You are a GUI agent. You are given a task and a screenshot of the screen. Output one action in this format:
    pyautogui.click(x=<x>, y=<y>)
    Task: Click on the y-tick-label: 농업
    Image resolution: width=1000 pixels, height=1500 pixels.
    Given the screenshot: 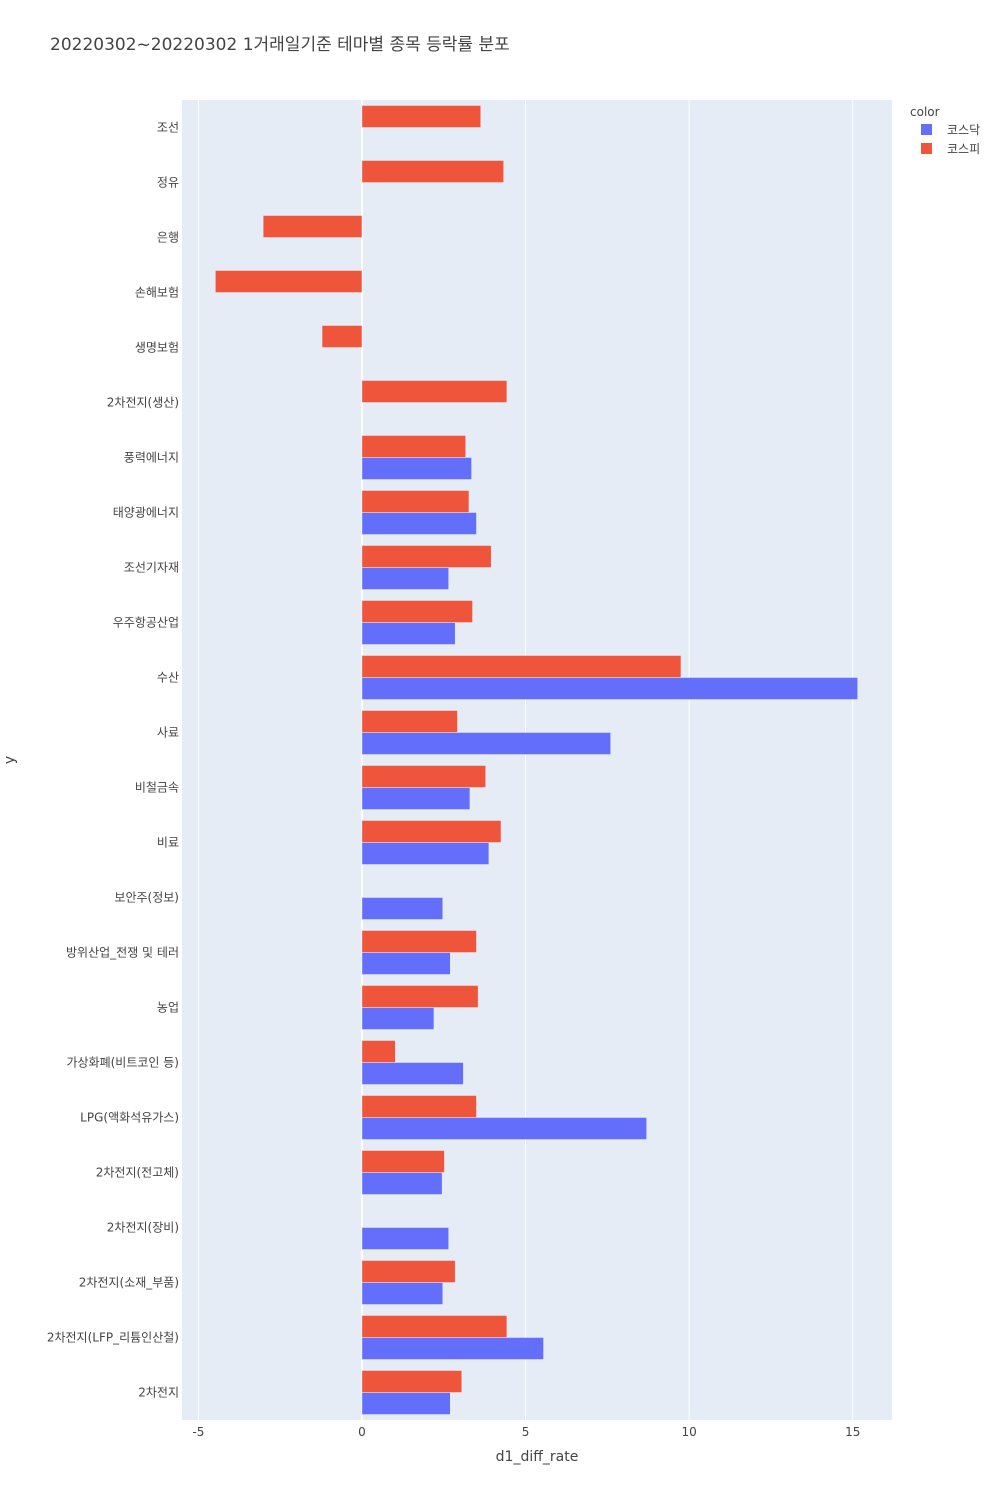 What is the action you would take?
    pyautogui.click(x=168, y=1008)
    